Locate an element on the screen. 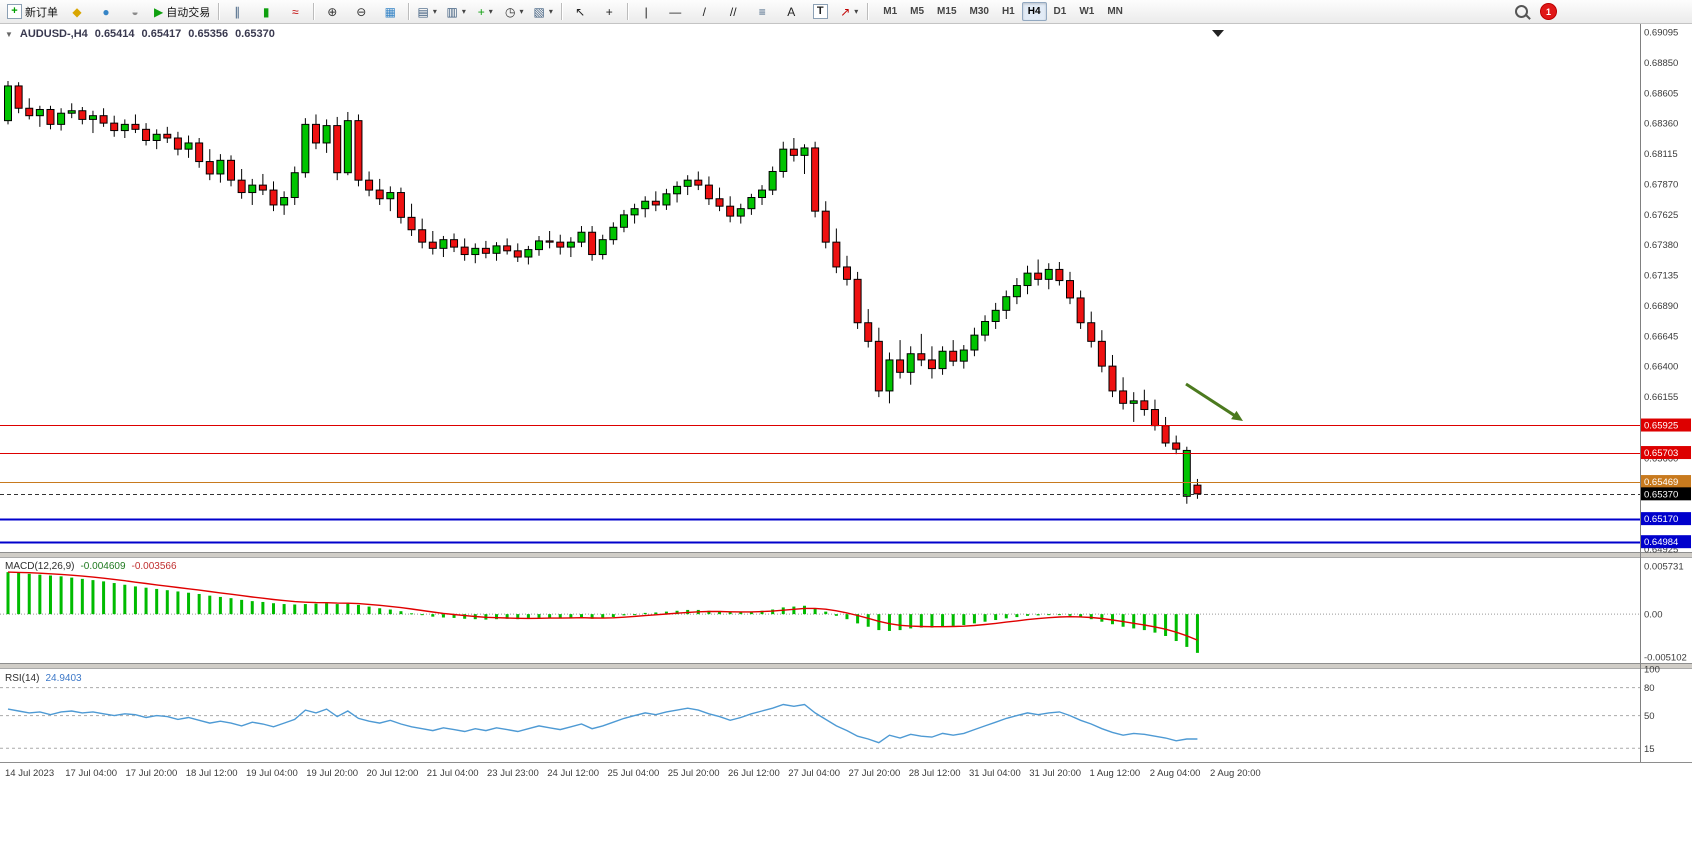  svg-text: 19 Jul 20:00 is located at coordinates (332, 773).